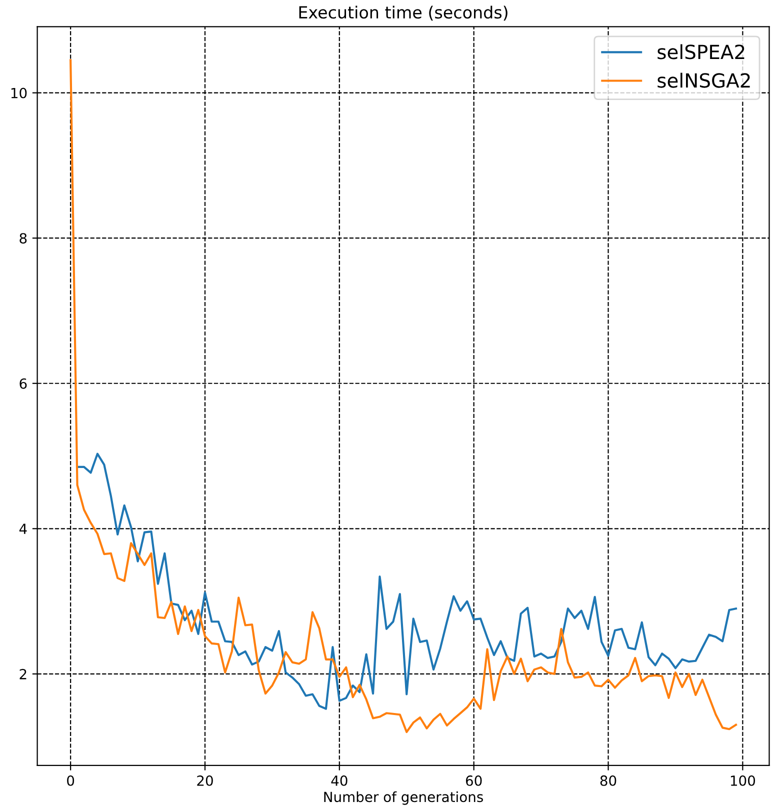  I want to click on y-tick-label: 2, so click(23, 674).